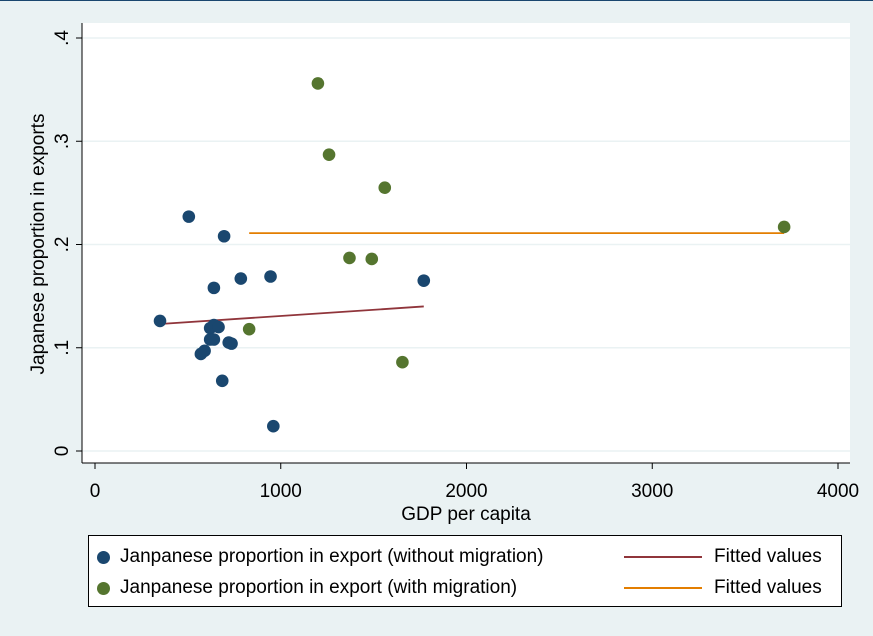 Image resolution: width=873 pixels, height=636 pixels. Describe the element at coordinates (291, 315) in the screenshot. I see `fitted-line` at that location.